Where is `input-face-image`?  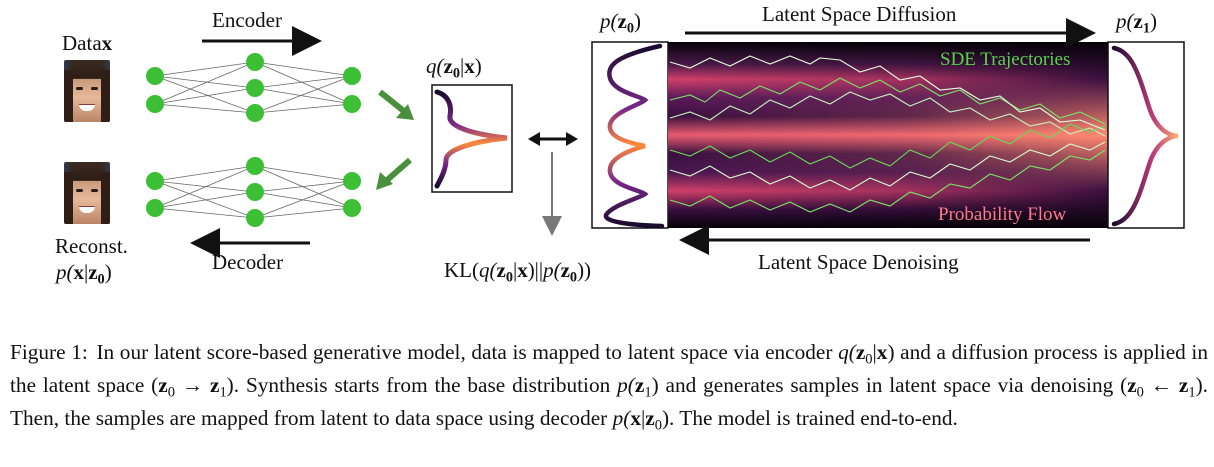
input-face-image is located at coordinates (87, 91).